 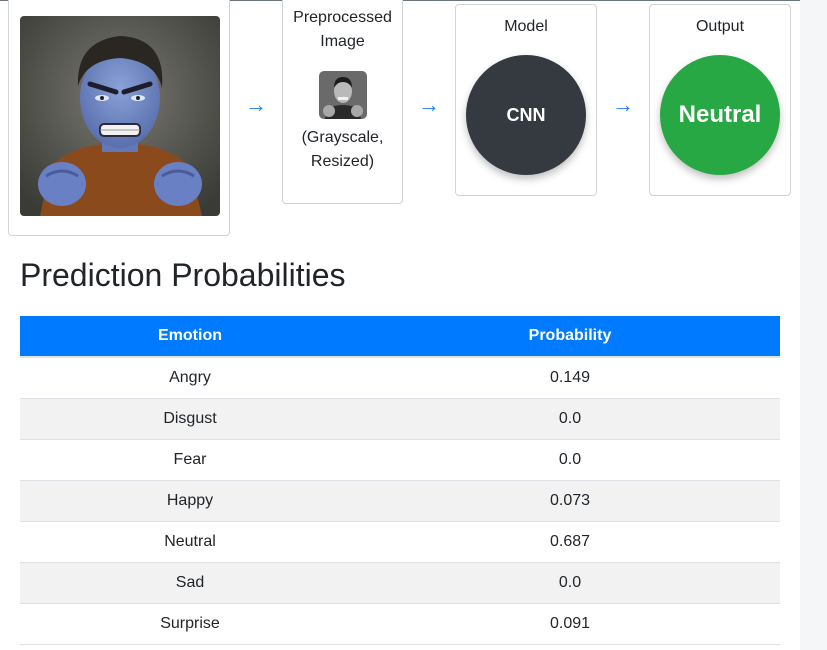 I want to click on probability-cell: 0.091, so click(x=570, y=624).